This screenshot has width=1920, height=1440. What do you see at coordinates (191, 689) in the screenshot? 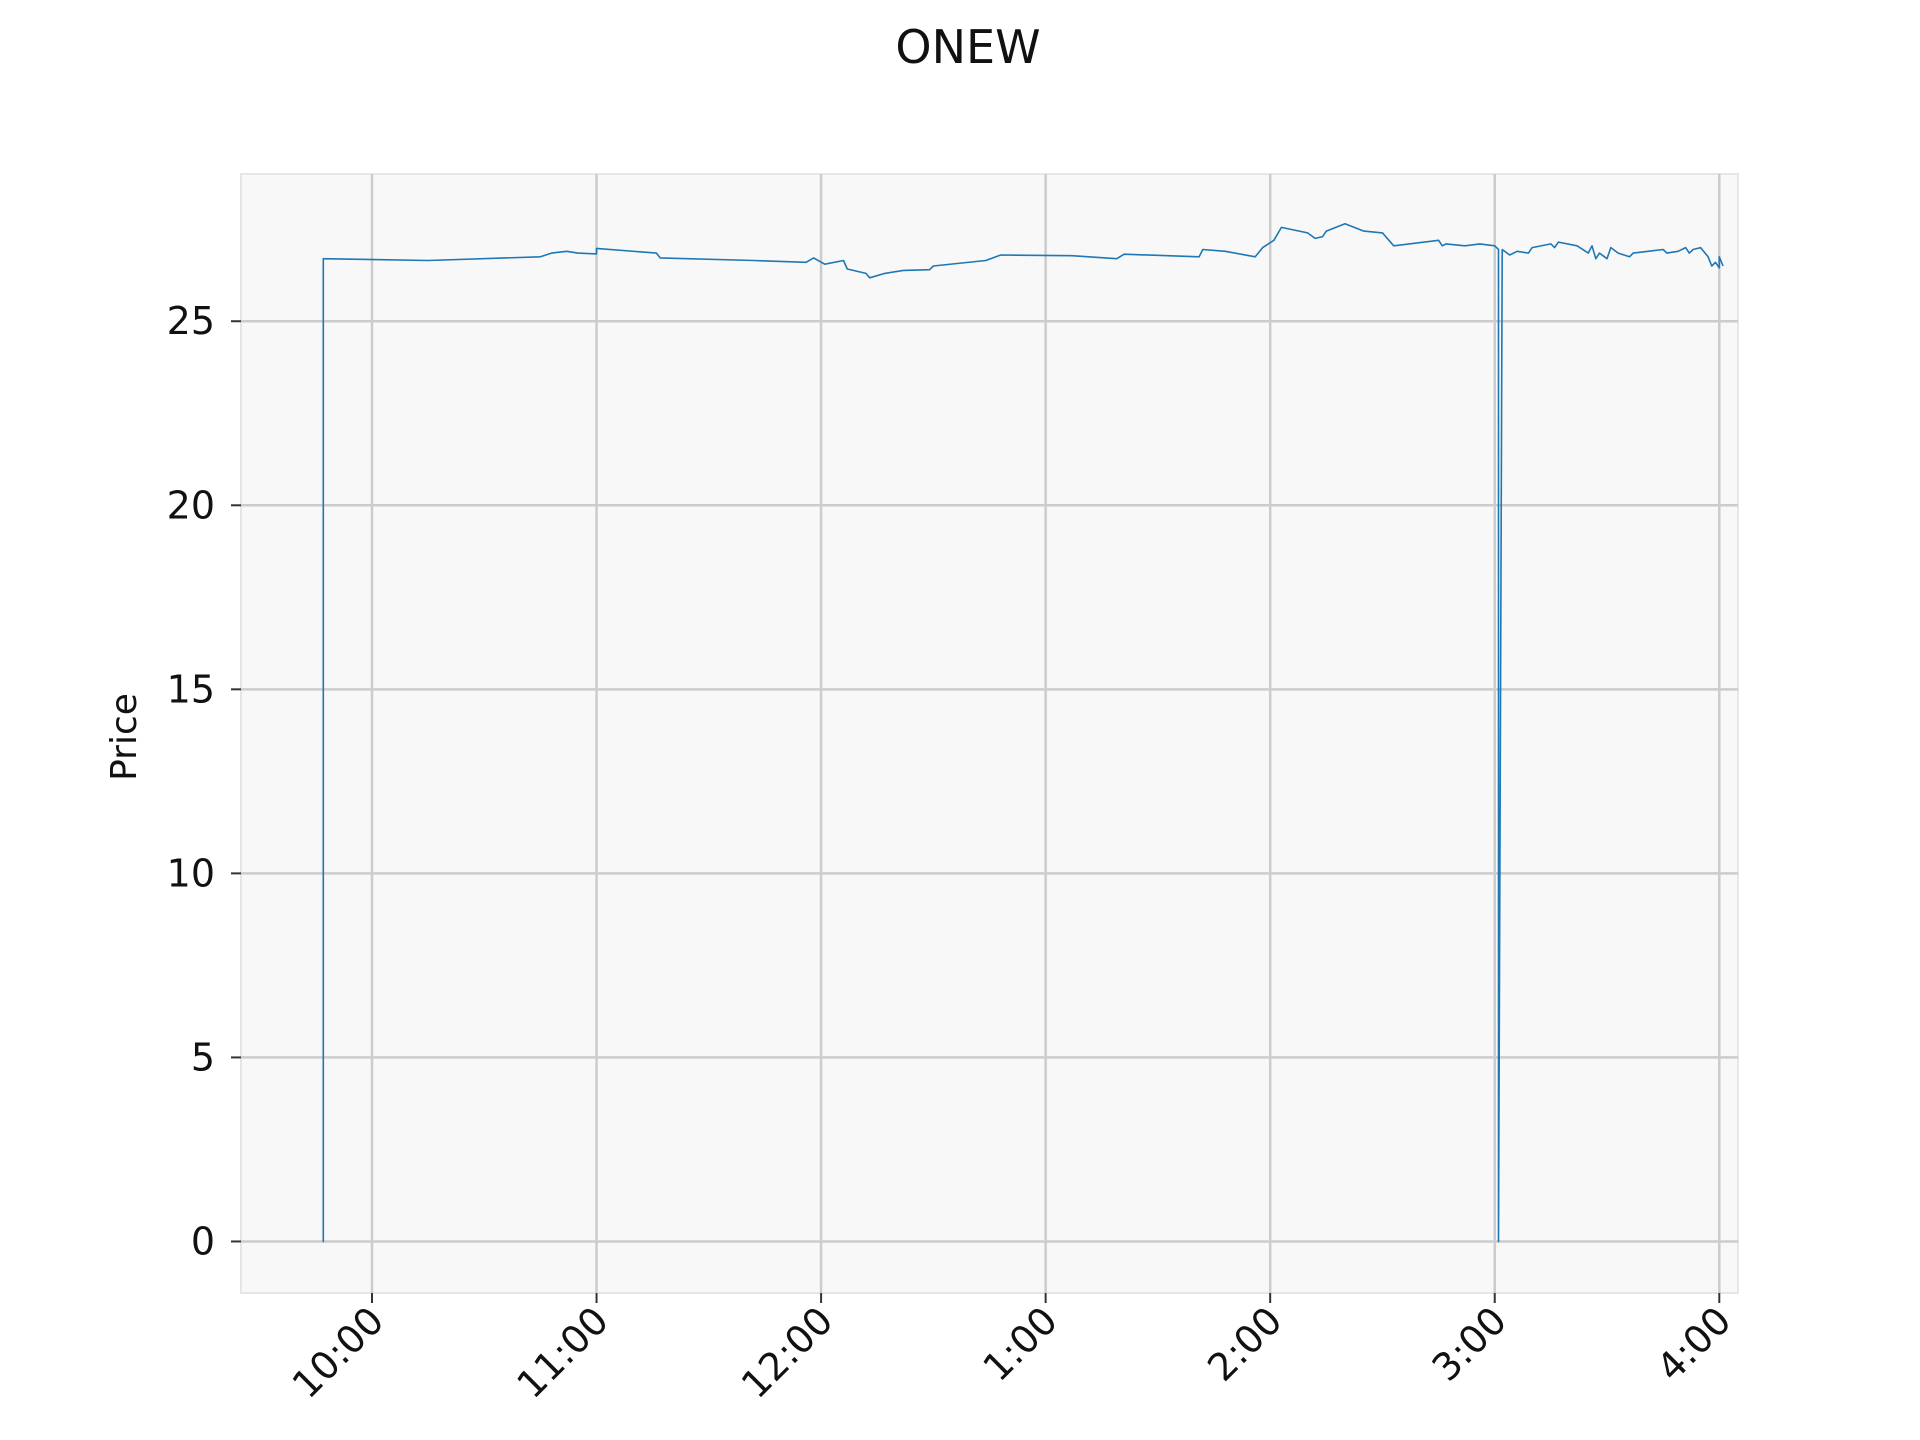
I see `y-tick-label: 15` at bounding box center [191, 689].